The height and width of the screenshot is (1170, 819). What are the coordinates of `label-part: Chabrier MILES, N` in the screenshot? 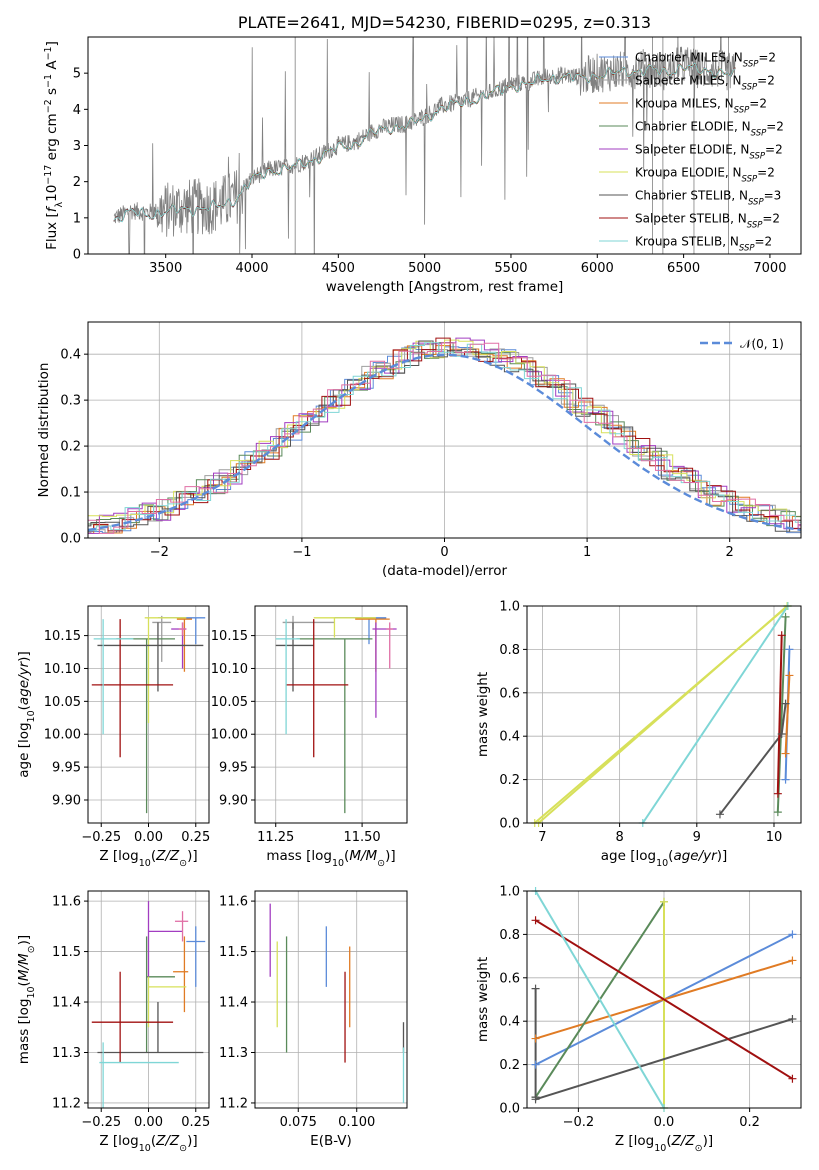 It's located at (689, 58).